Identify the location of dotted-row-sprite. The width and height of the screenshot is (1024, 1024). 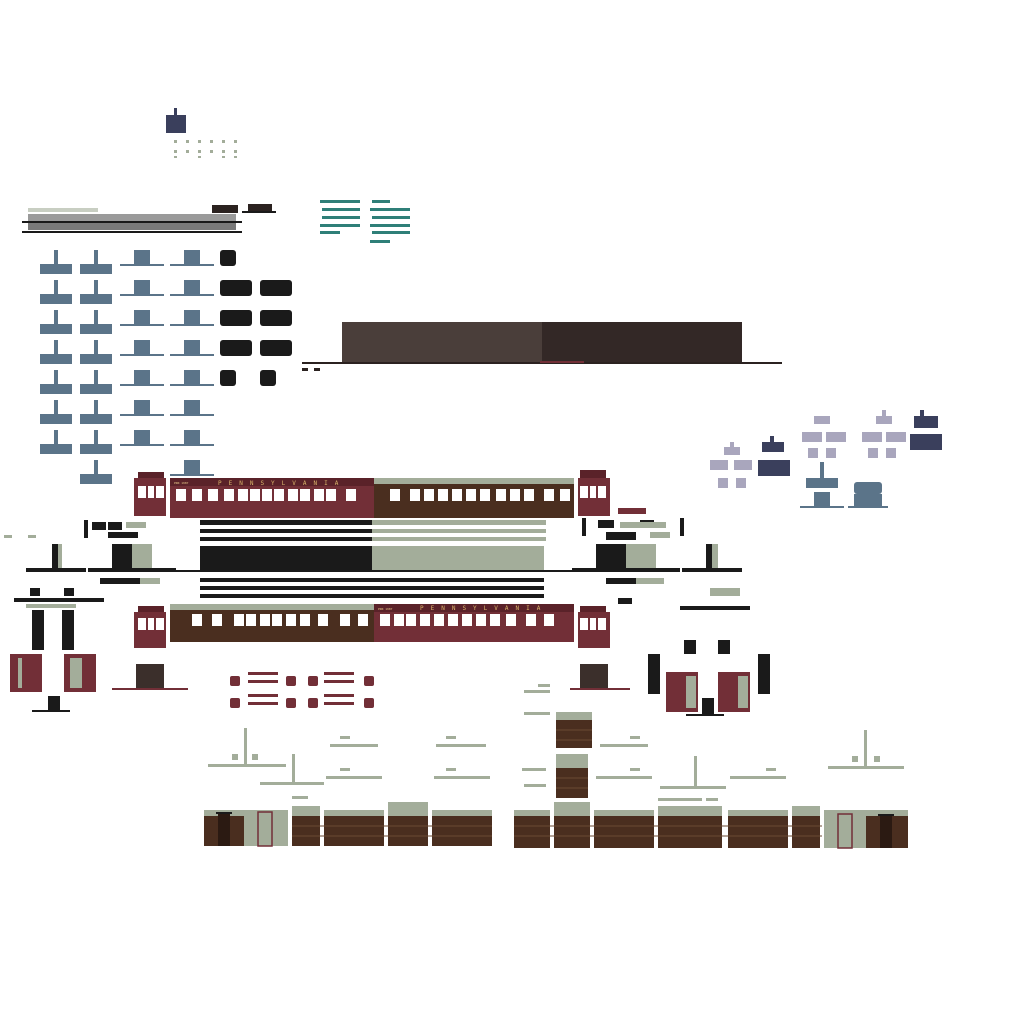
(205, 149).